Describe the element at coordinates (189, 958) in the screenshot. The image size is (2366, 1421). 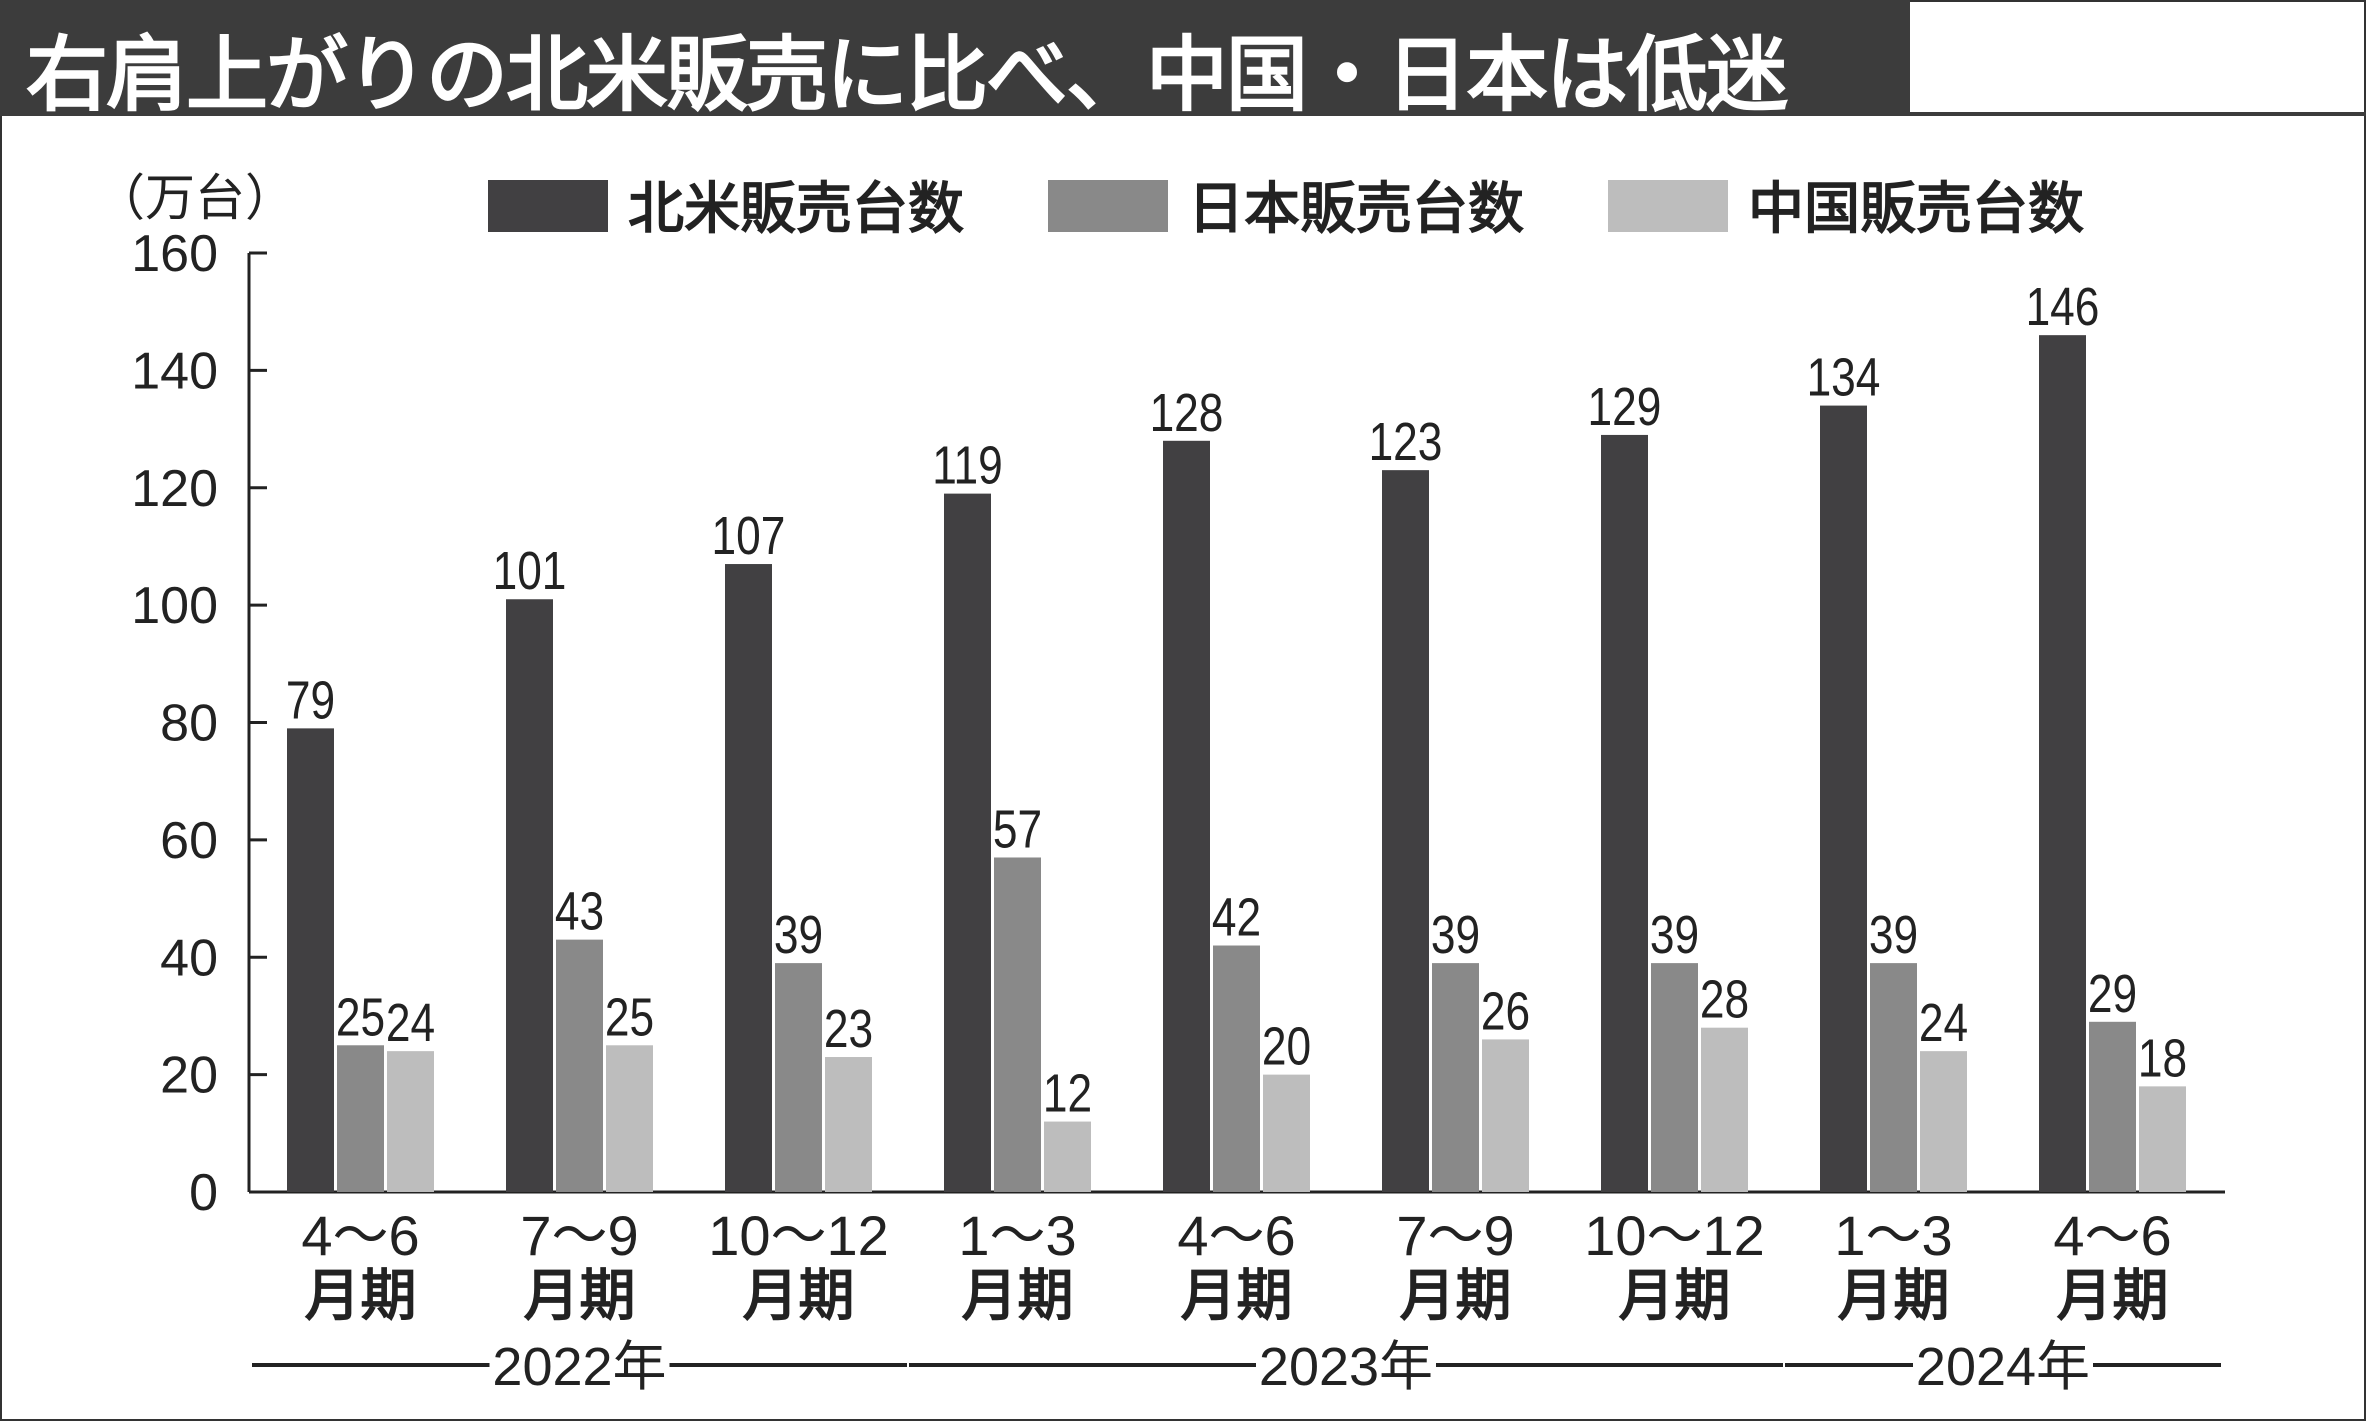
I see `y-tick-label: 40` at that location.